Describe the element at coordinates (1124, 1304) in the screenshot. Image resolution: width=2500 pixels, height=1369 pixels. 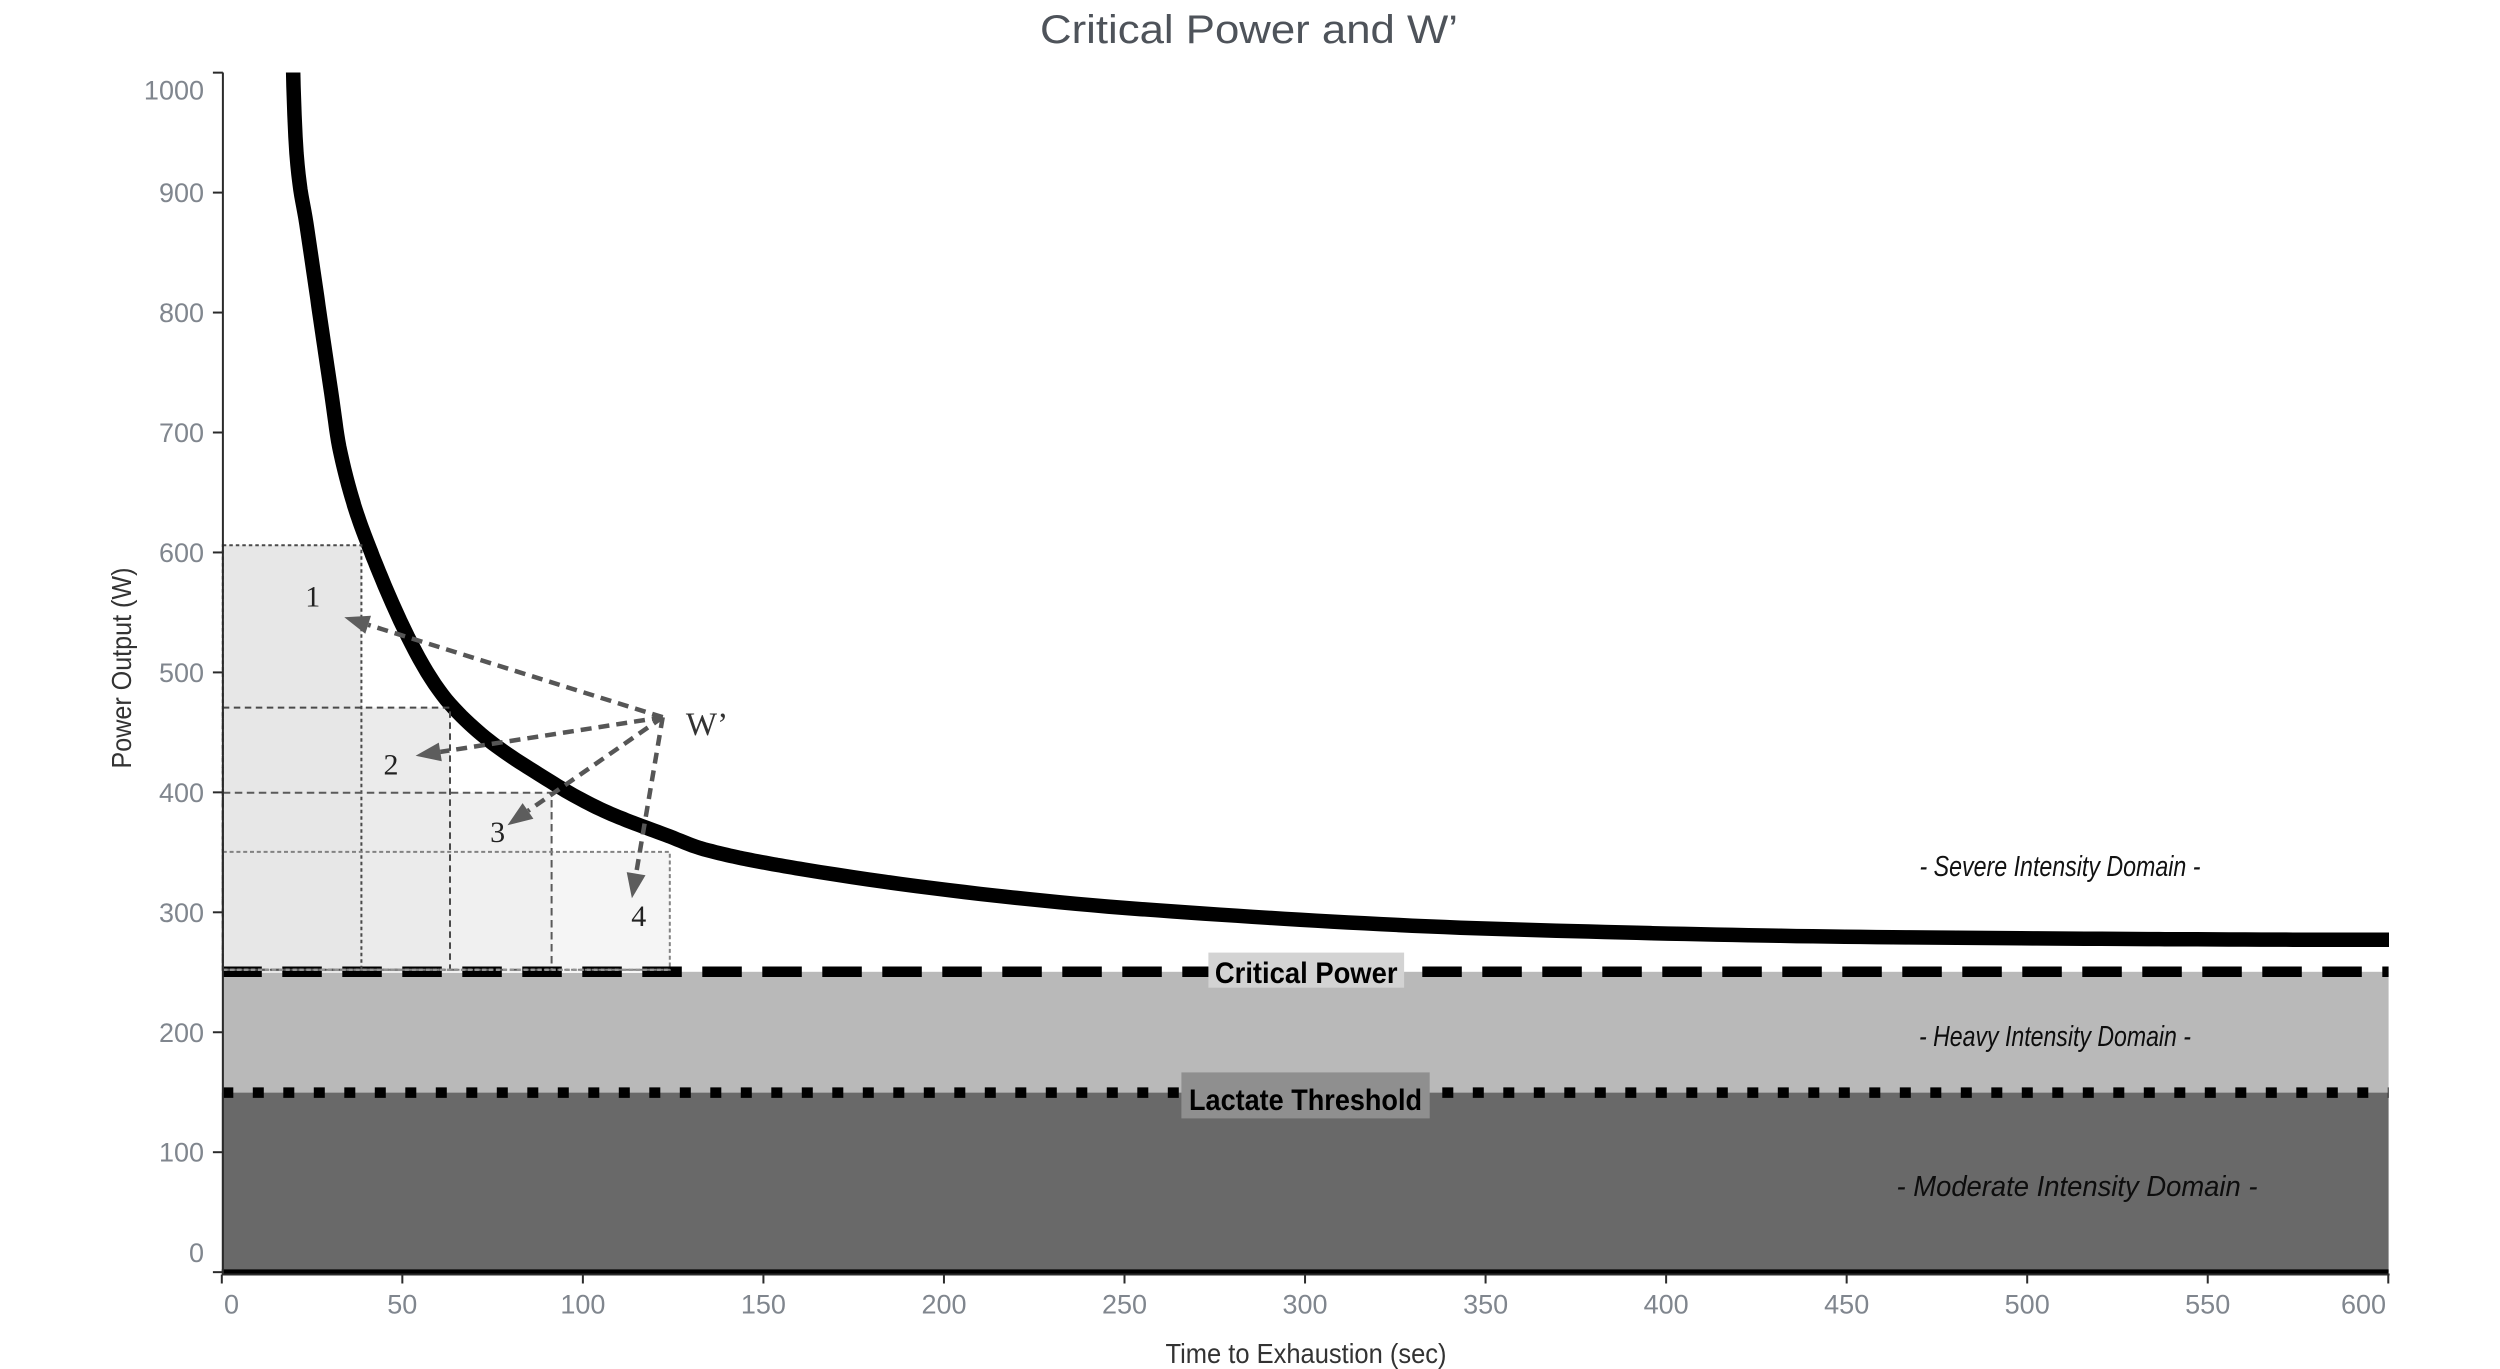
I see `svg-text: 250` at that location.